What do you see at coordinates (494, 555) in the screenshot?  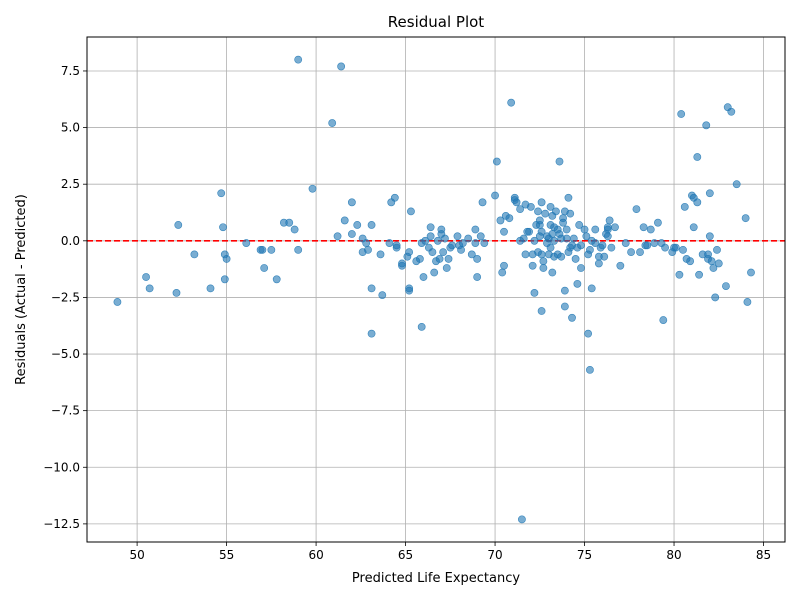 I see `x-tick-label: 70` at bounding box center [494, 555].